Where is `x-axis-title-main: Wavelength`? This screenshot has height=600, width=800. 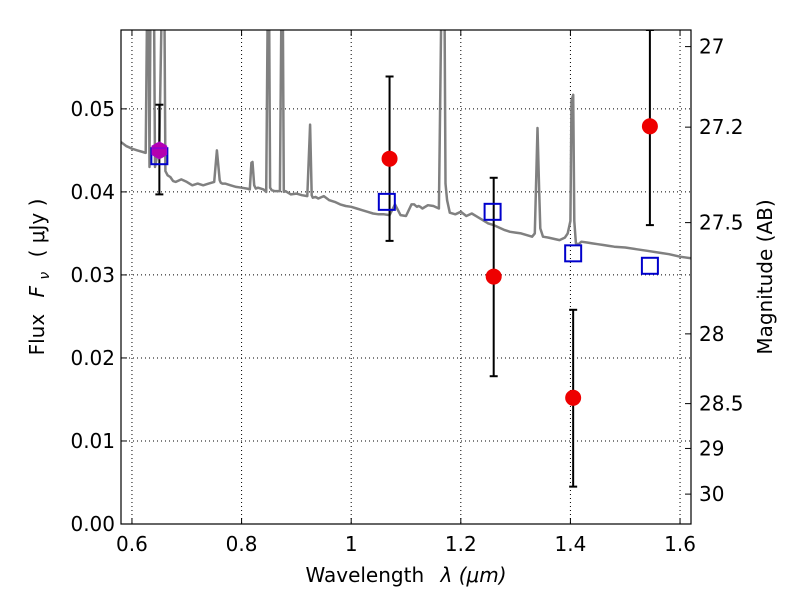
x-axis-title-main: Wavelength is located at coordinates (364, 575).